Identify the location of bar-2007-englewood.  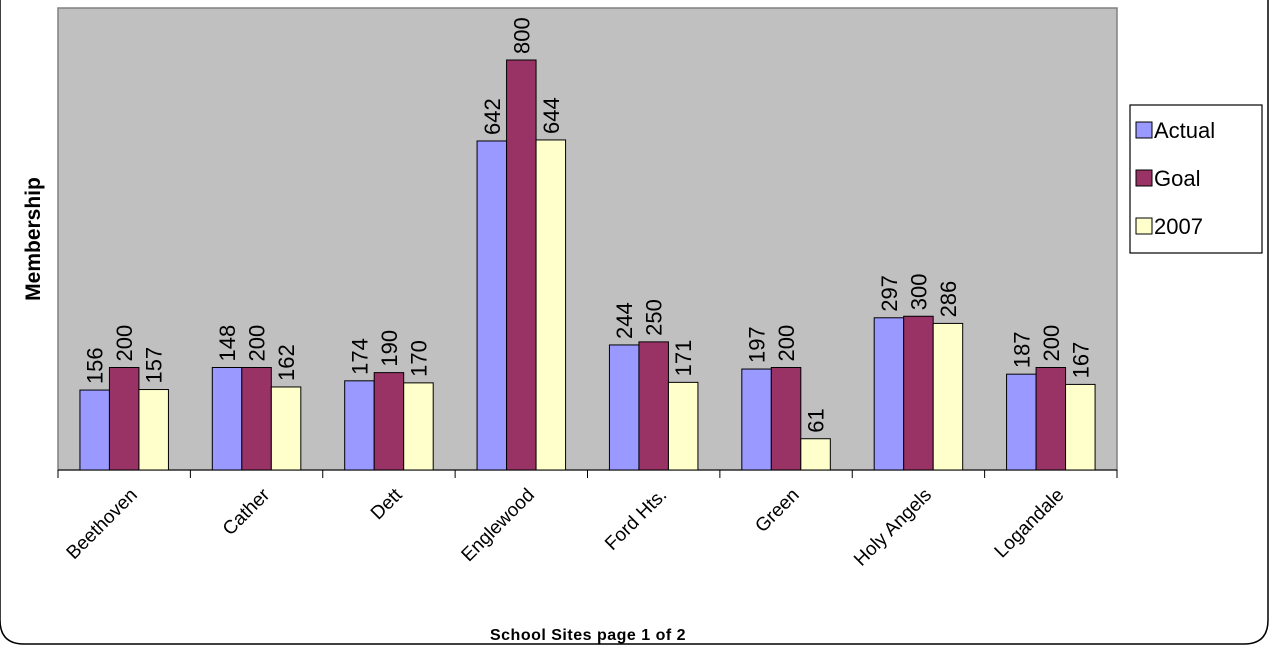
(551, 305).